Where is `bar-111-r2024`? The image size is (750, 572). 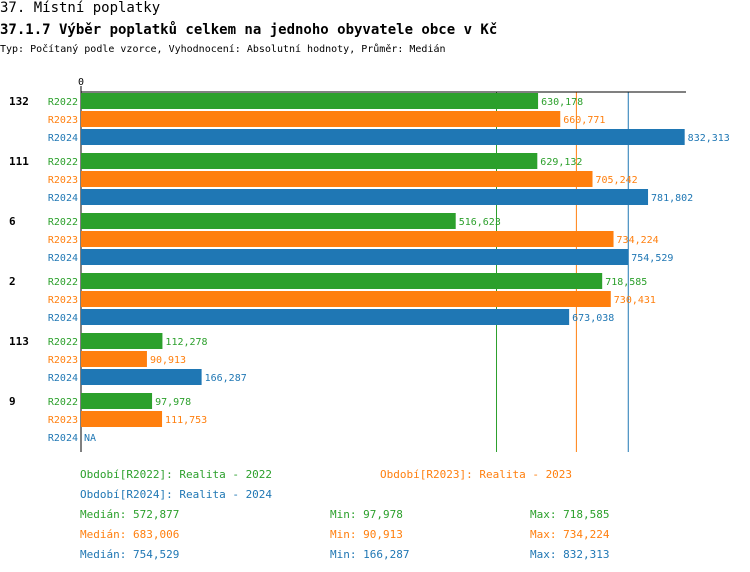
bar-111-r2024 is located at coordinates (365, 197).